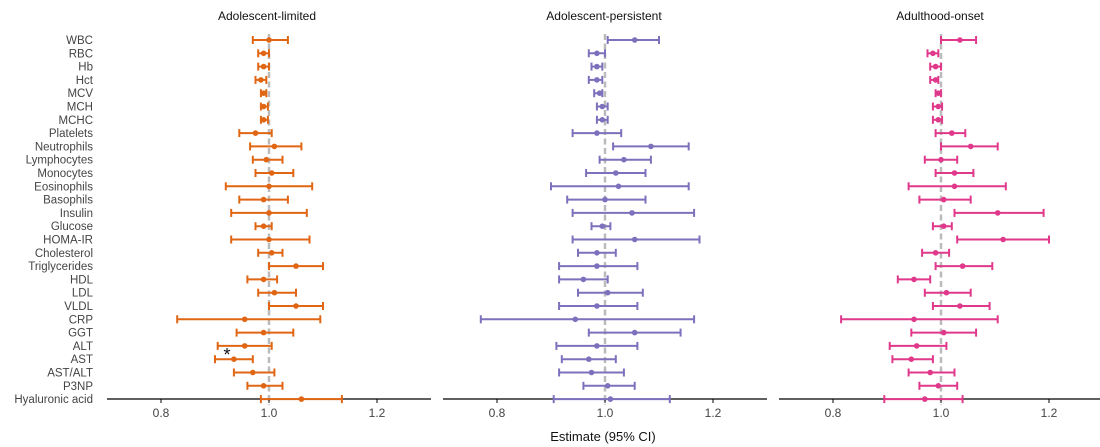 This screenshot has height=447, width=1100. I want to click on significance-marker: *, so click(226, 355).